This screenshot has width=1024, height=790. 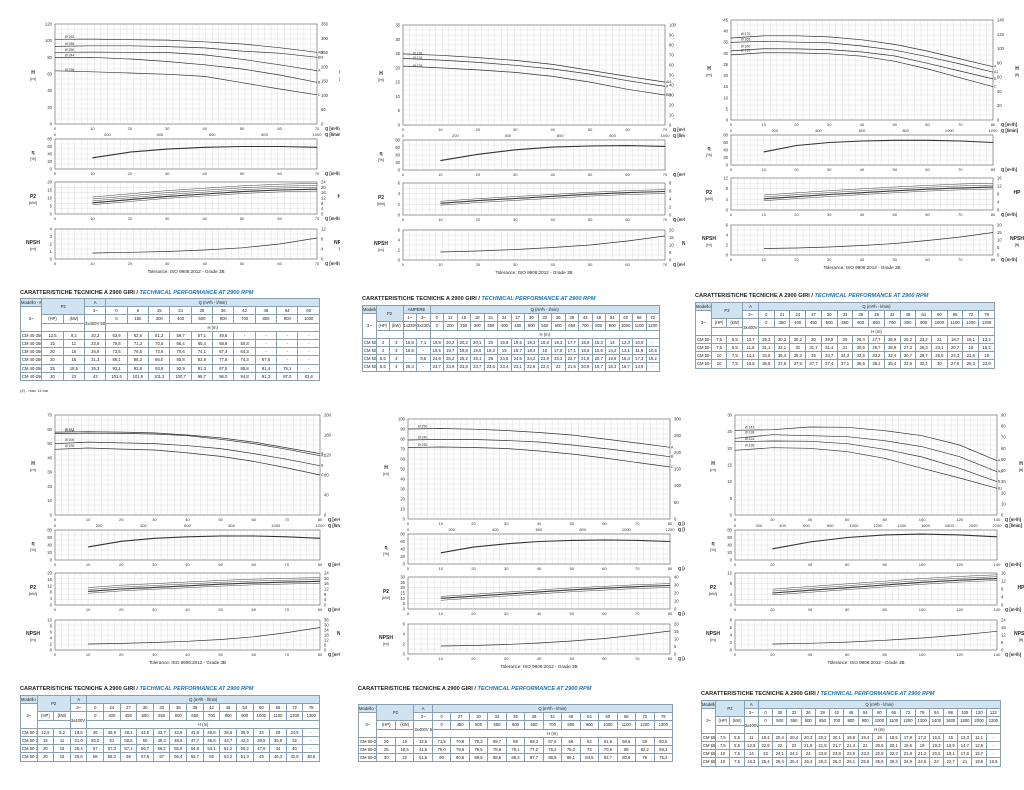 I want to click on head-value: 32, so click(x=798, y=347).